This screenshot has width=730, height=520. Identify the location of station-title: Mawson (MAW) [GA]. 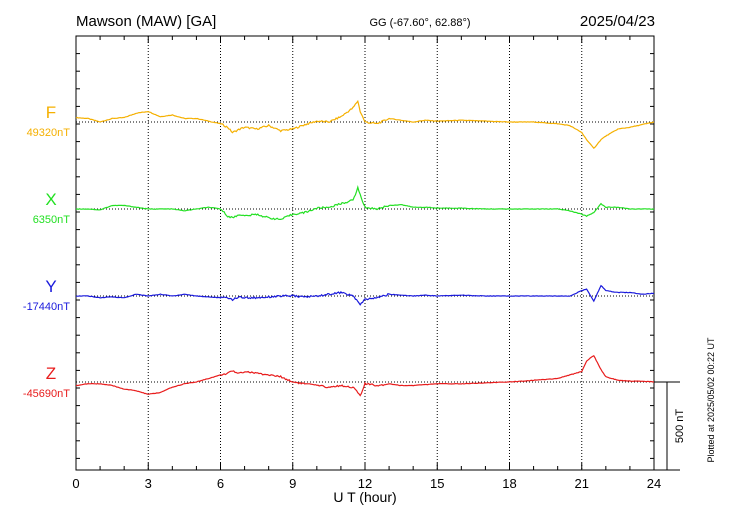
(146, 21).